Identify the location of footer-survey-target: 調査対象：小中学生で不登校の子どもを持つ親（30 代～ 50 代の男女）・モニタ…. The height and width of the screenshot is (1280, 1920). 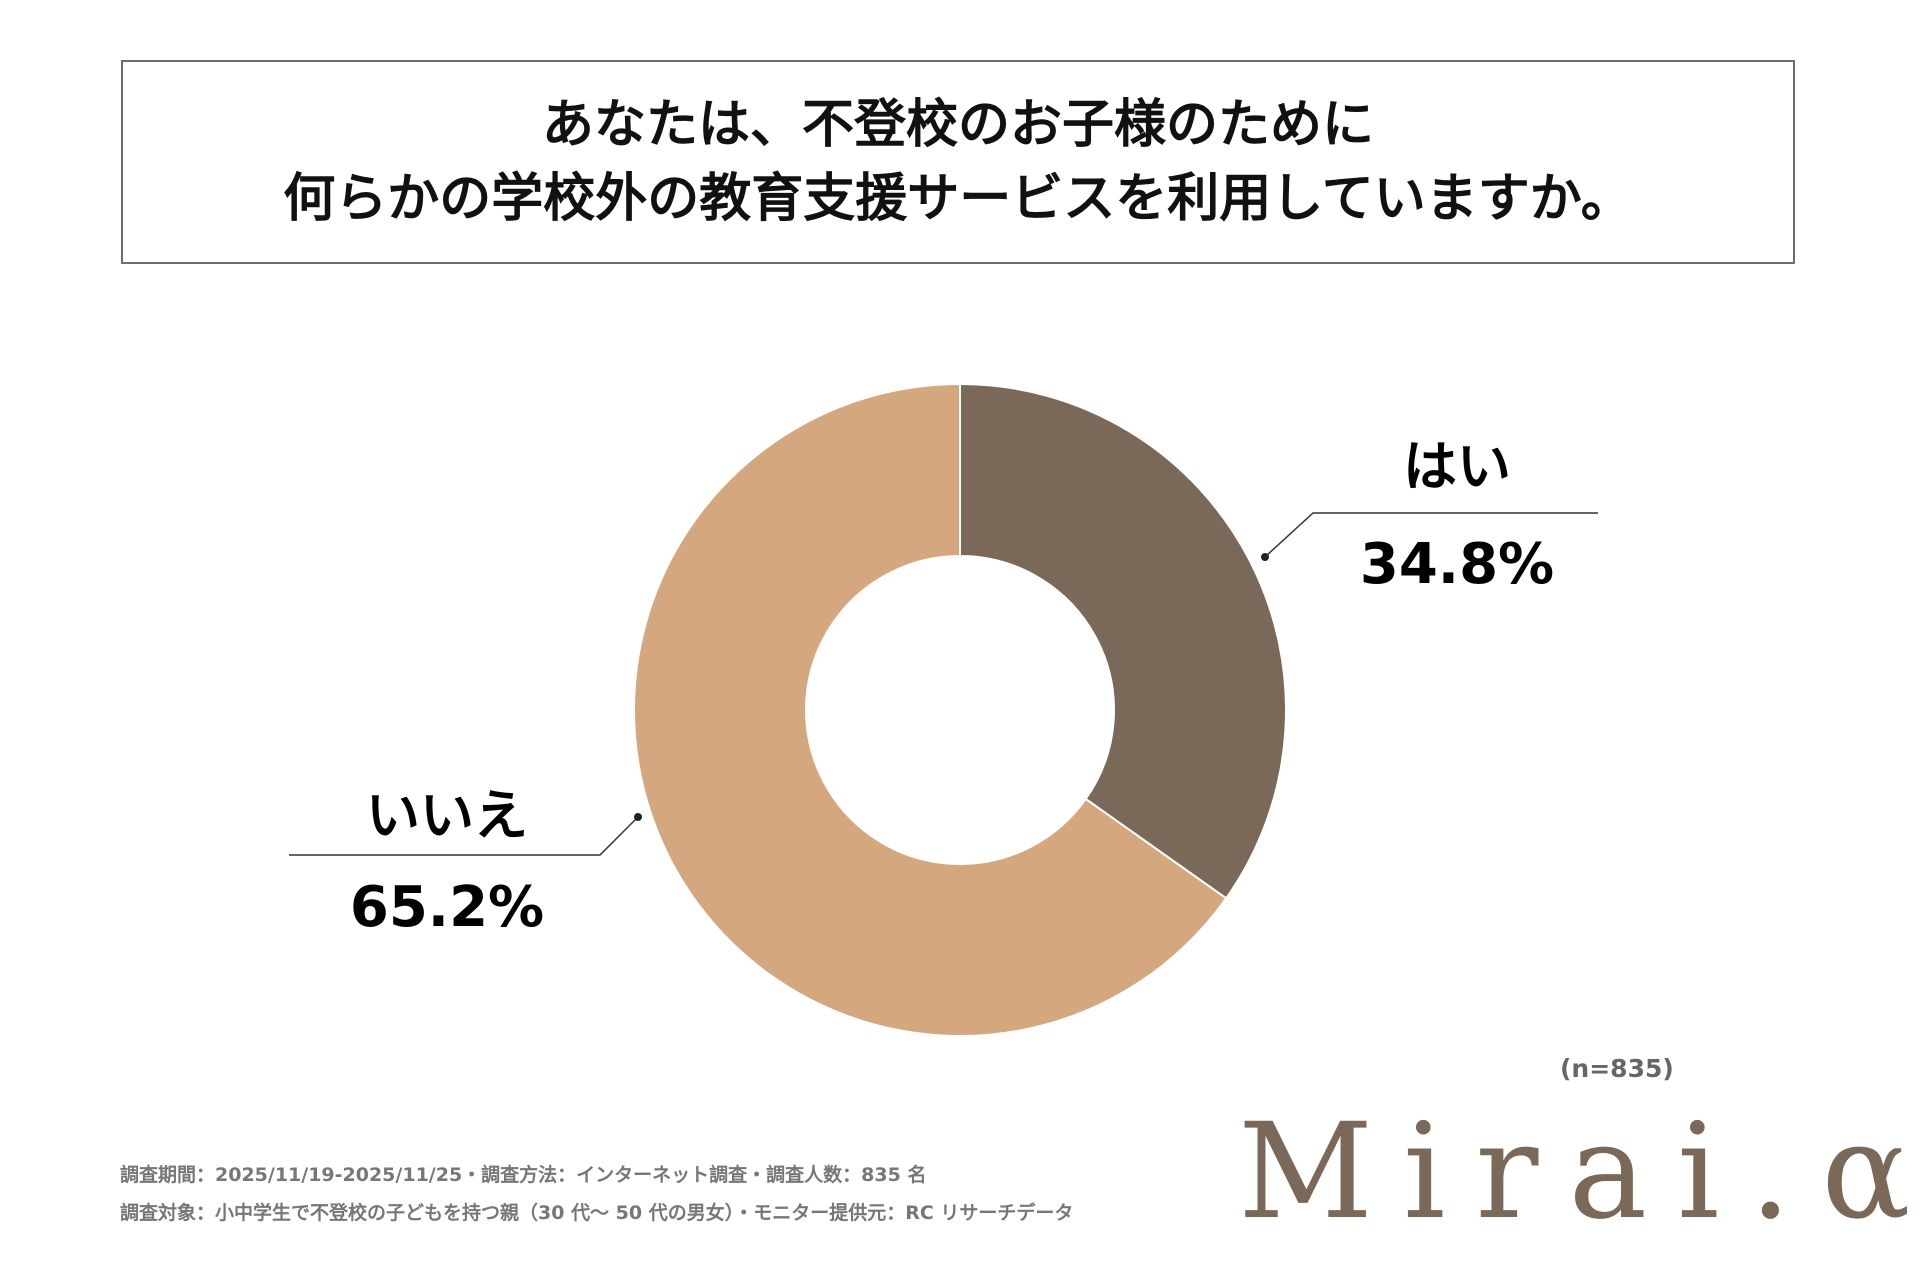
(597, 1213).